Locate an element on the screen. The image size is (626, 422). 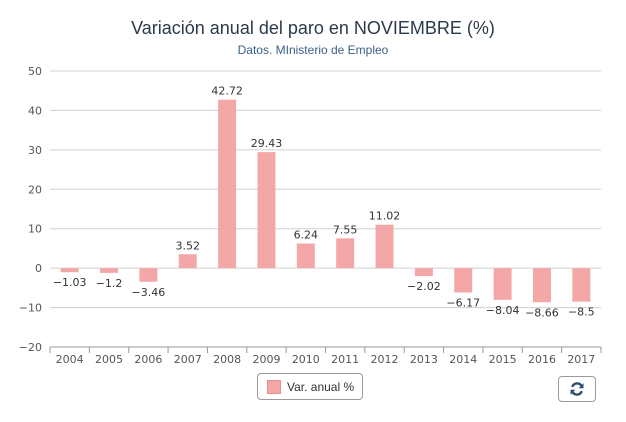
data-label: −8.66 is located at coordinates (542, 312).